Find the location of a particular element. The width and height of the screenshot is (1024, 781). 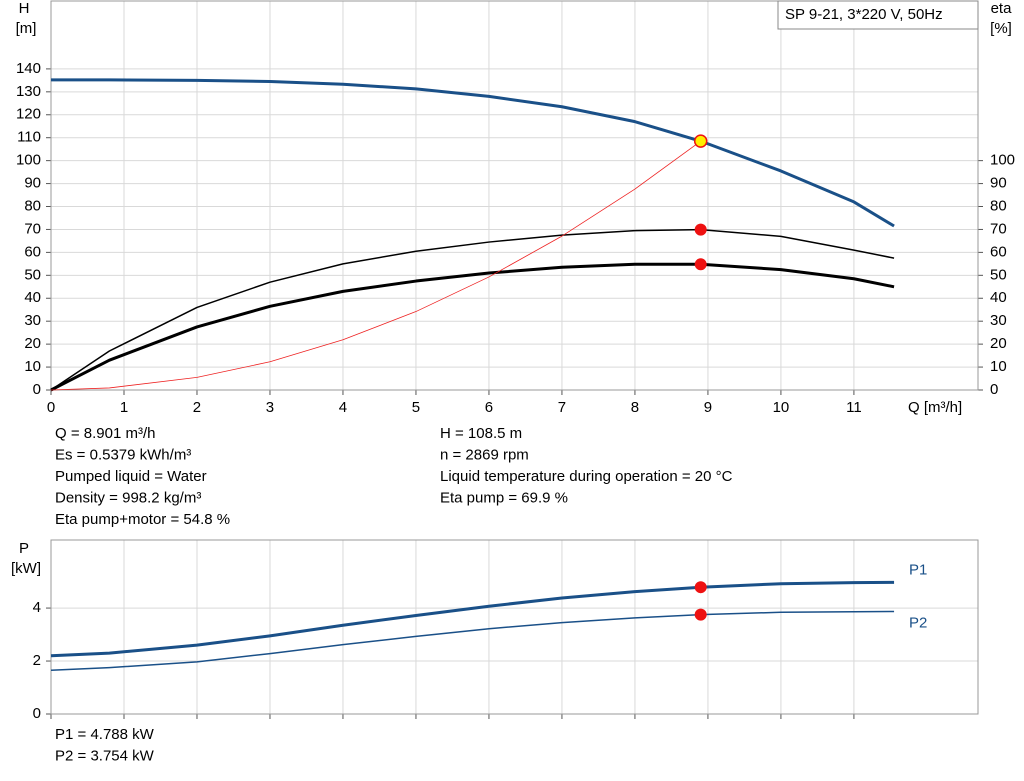

info-text: Pumped liquid = Water is located at coordinates (131, 476).